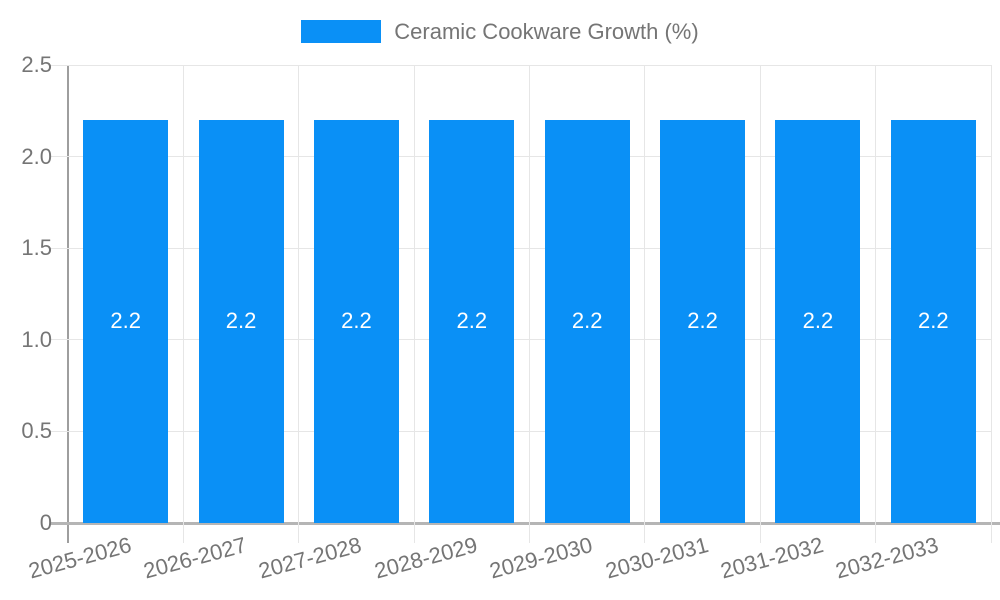 The image size is (1000, 600). I want to click on x-axis-line, so click(525, 523).